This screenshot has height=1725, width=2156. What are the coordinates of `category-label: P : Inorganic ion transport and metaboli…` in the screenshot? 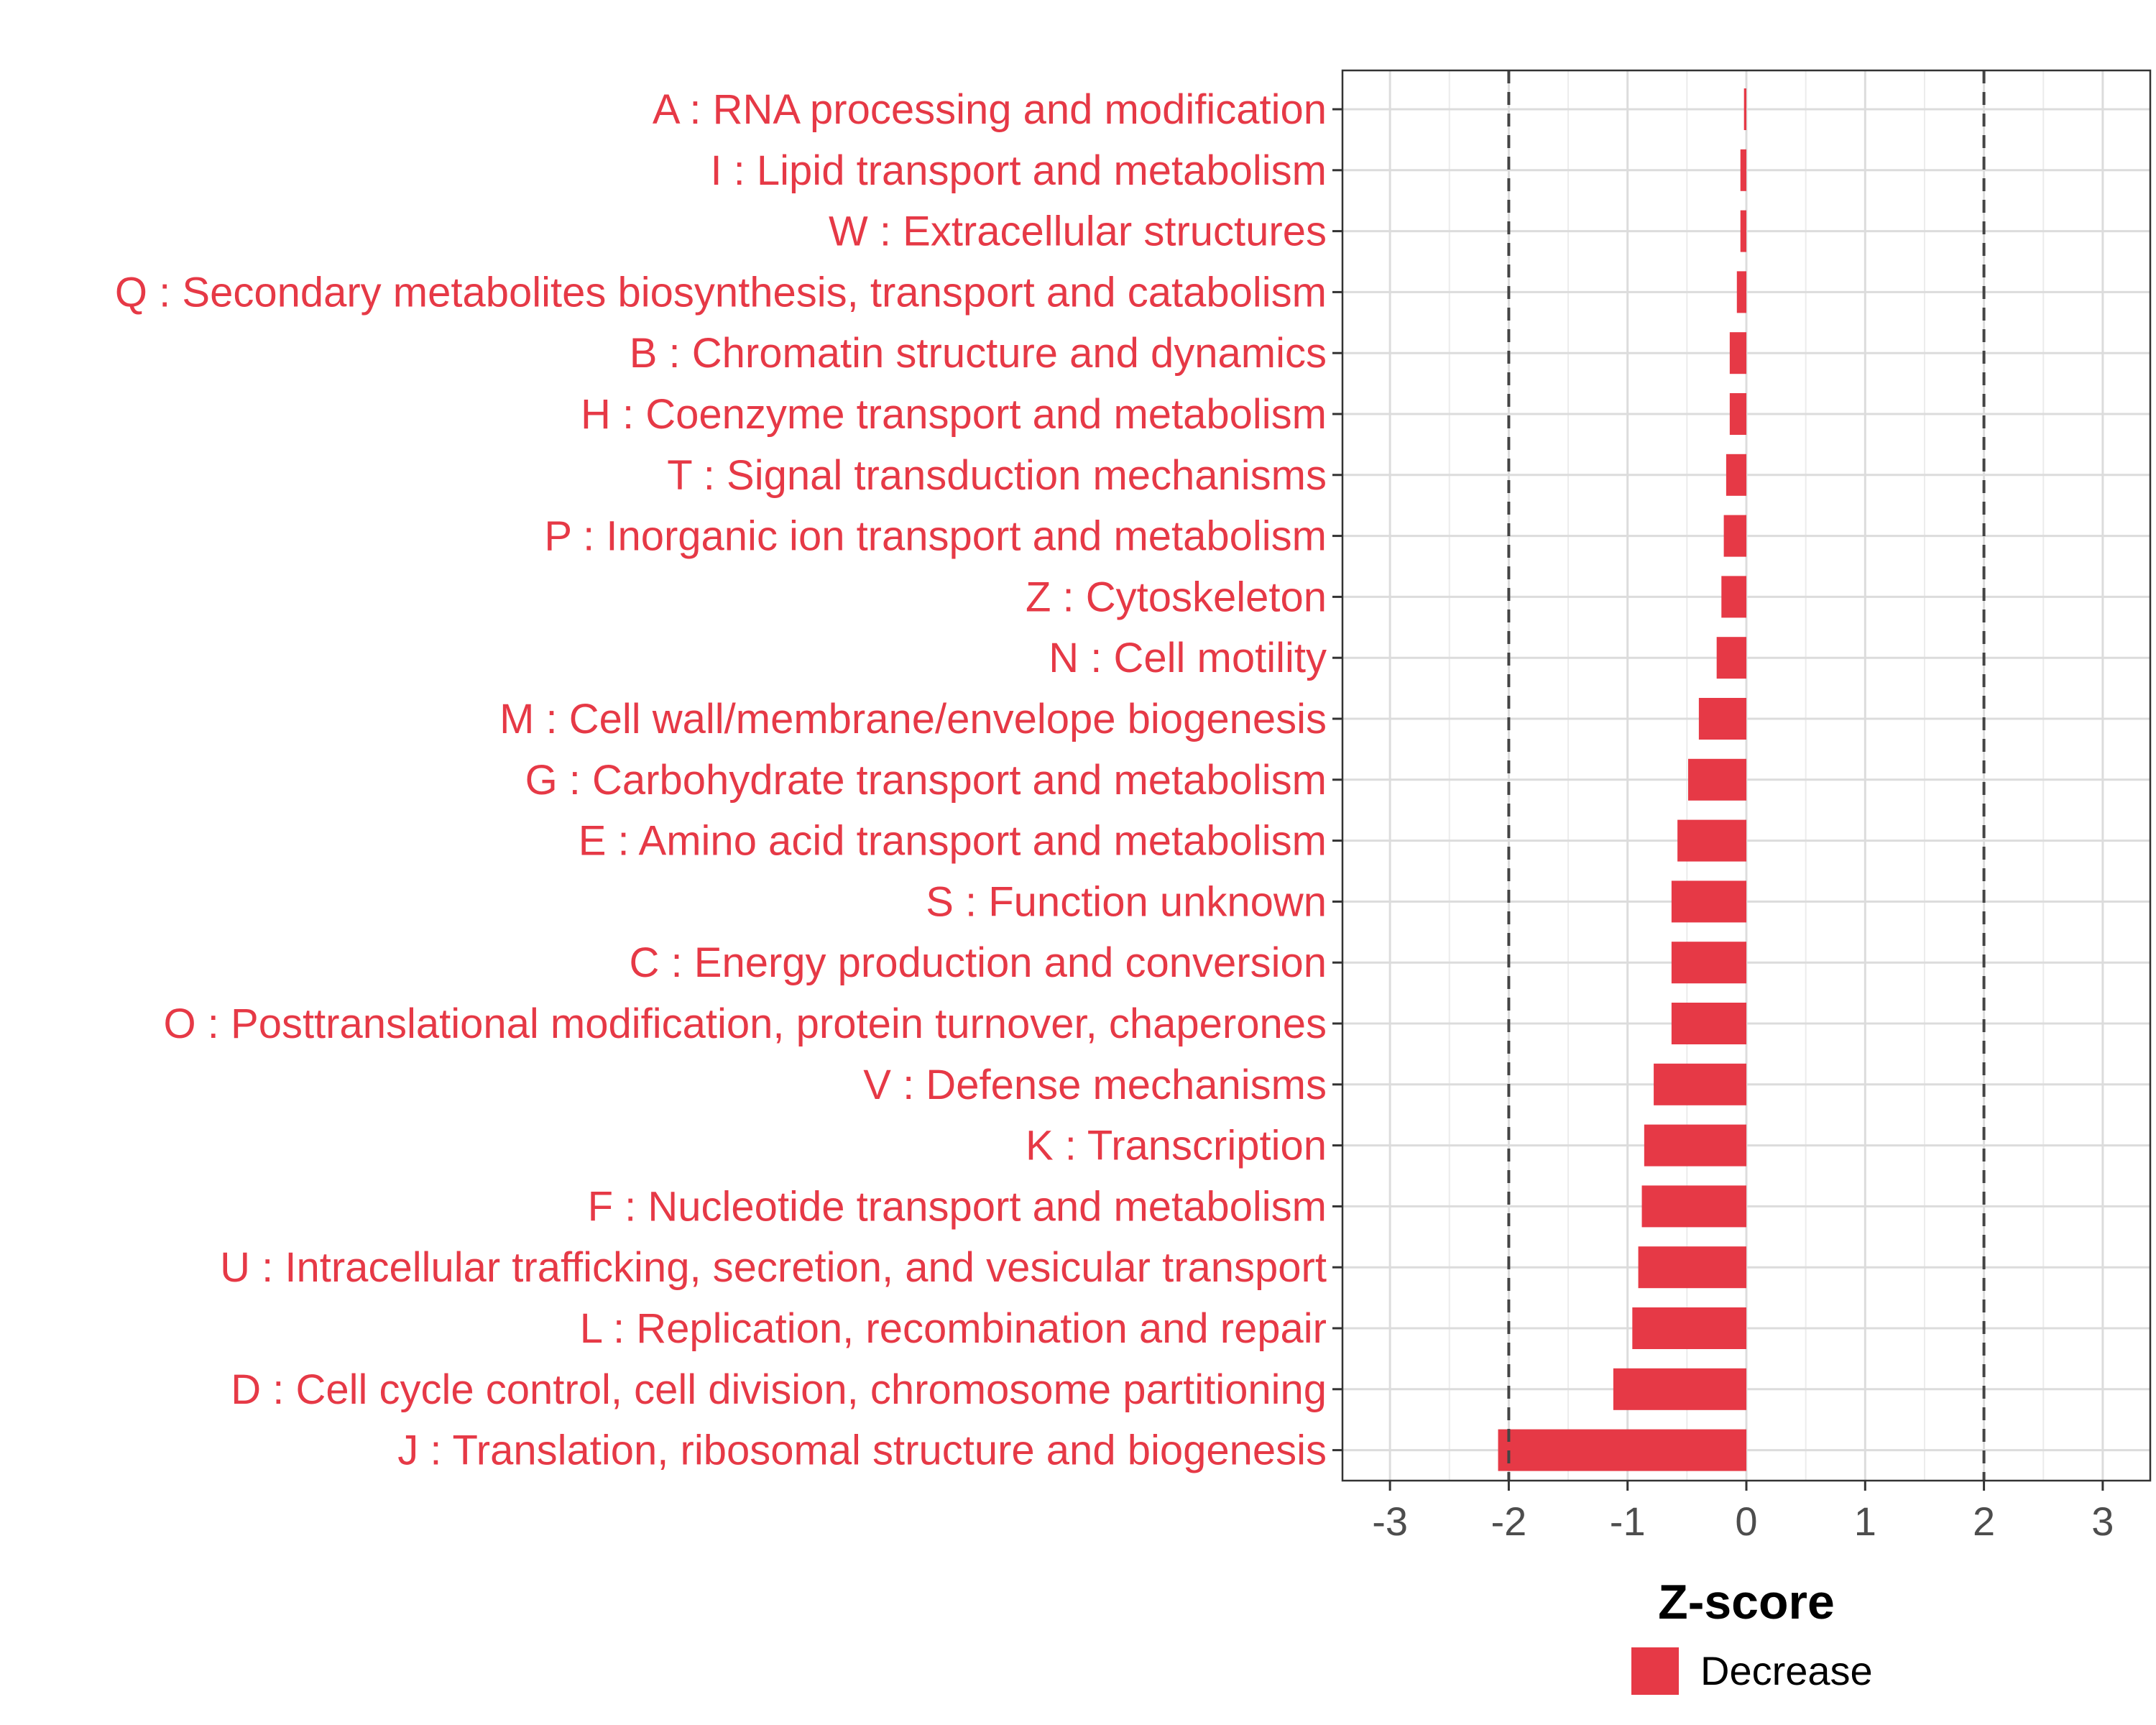 It's located at (935, 536).